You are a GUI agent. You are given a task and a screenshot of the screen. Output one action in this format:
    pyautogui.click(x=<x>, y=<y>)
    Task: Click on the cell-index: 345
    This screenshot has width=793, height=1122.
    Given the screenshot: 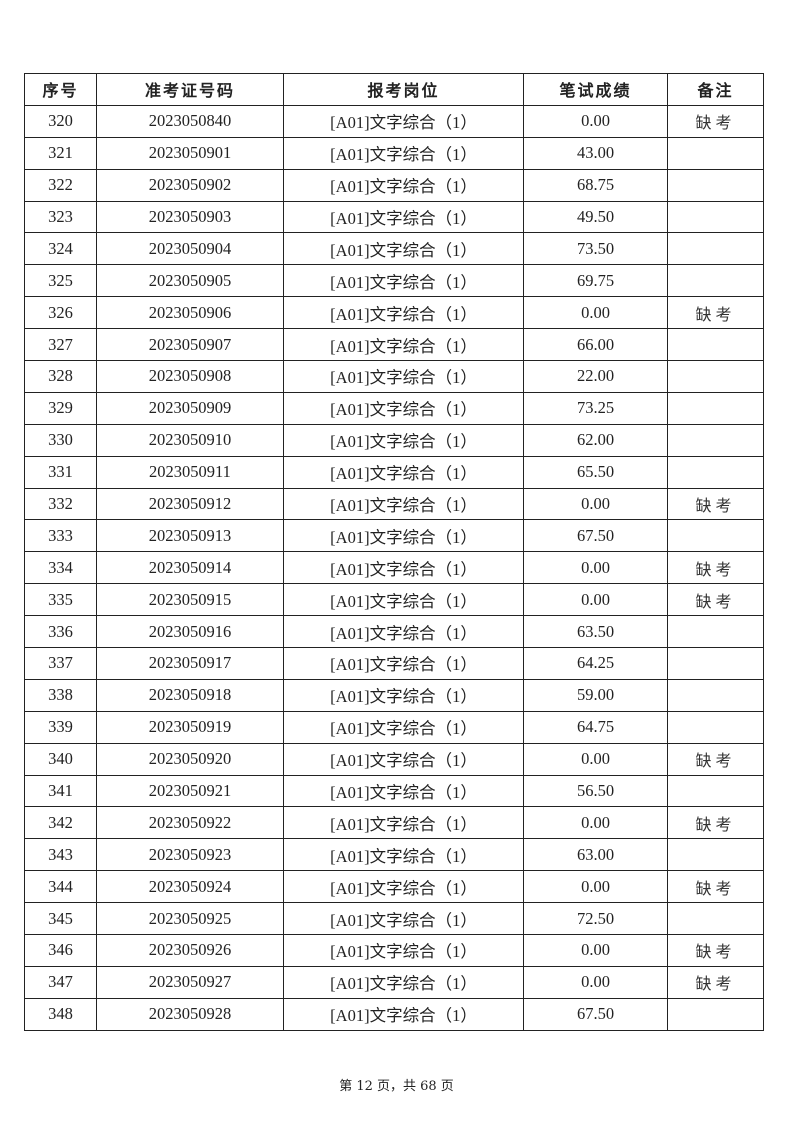 What is the action you would take?
    pyautogui.click(x=60, y=919)
    